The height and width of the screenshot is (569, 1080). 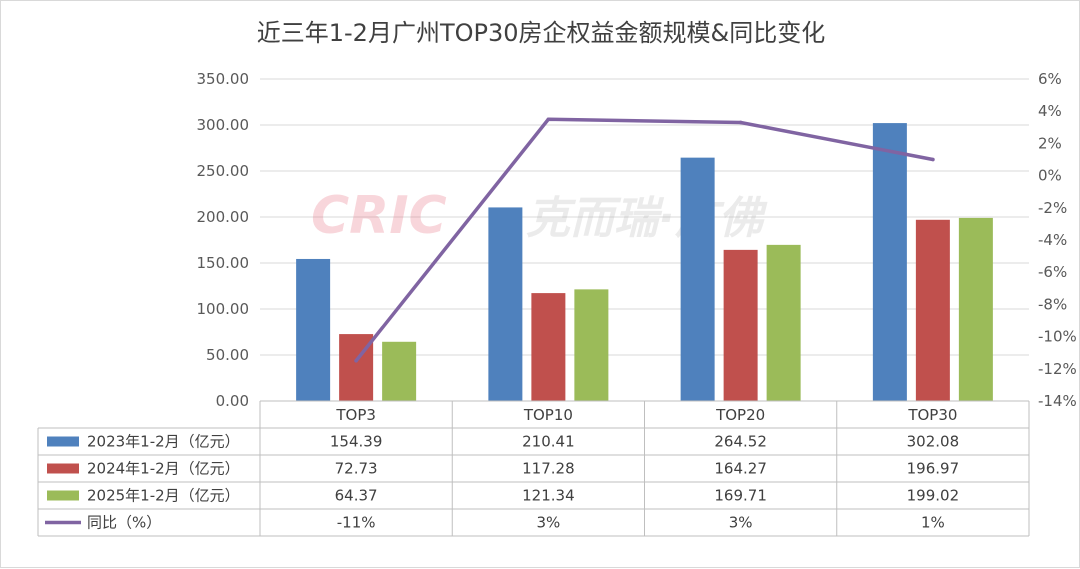 What do you see at coordinates (356, 469) in the screenshot?
I see `data-label: 72.73` at bounding box center [356, 469].